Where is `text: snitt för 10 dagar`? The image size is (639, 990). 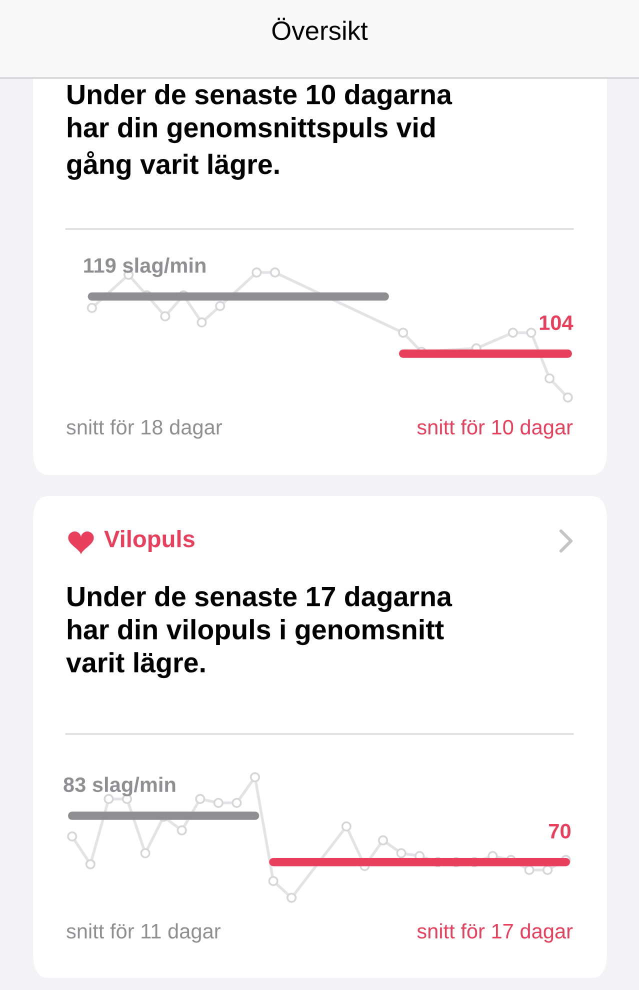 text: snitt för 10 dagar is located at coordinates (495, 429).